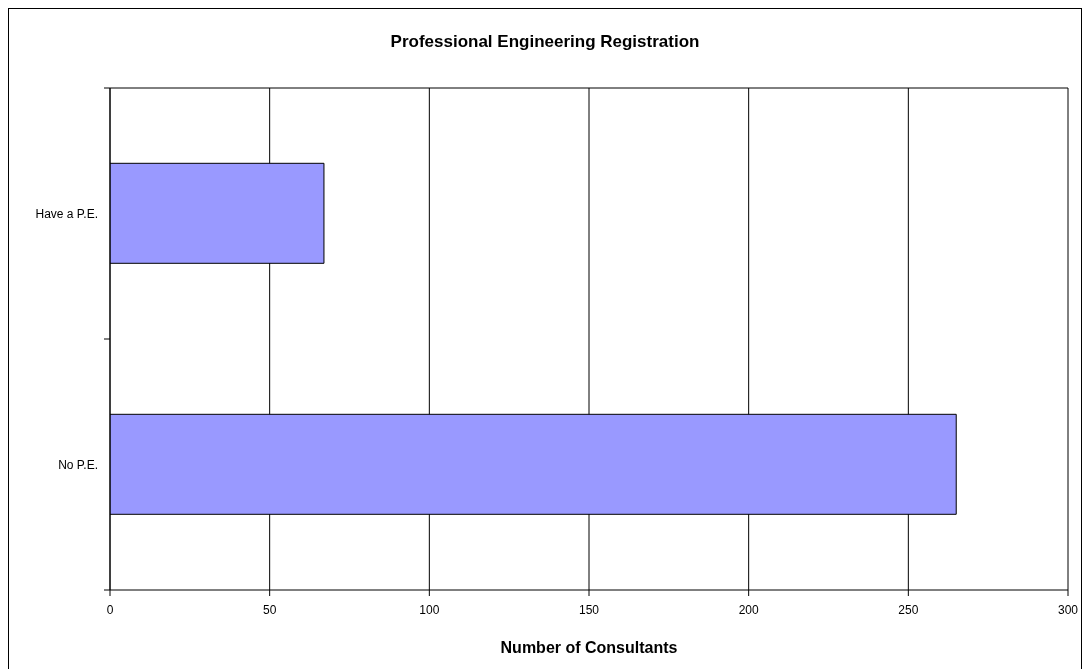 The width and height of the screenshot is (1083, 669). Describe the element at coordinates (66, 213) in the screenshot. I see `y-tick-label: Have a P.E.` at that location.